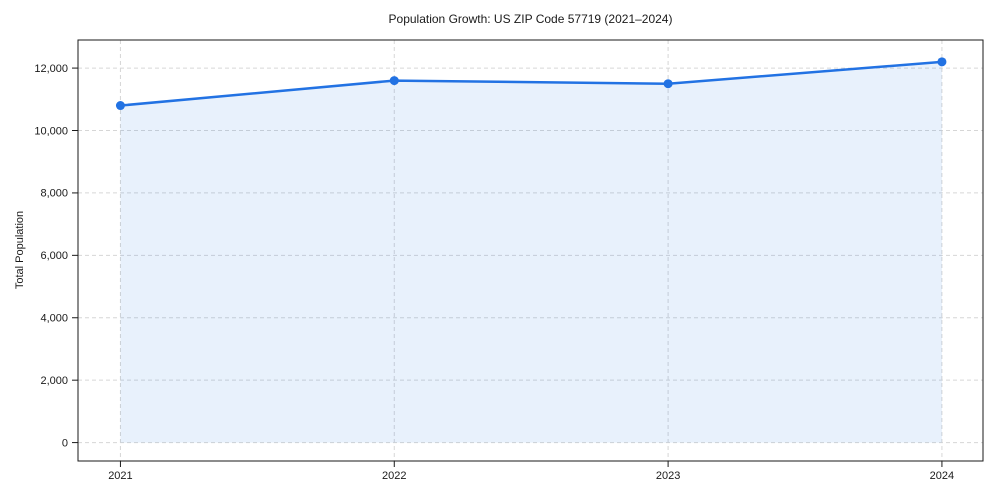 Image resolution: width=1000 pixels, height=500 pixels. What do you see at coordinates (394, 81) in the screenshot?
I see `data-point-2022` at bounding box center [394, 81].